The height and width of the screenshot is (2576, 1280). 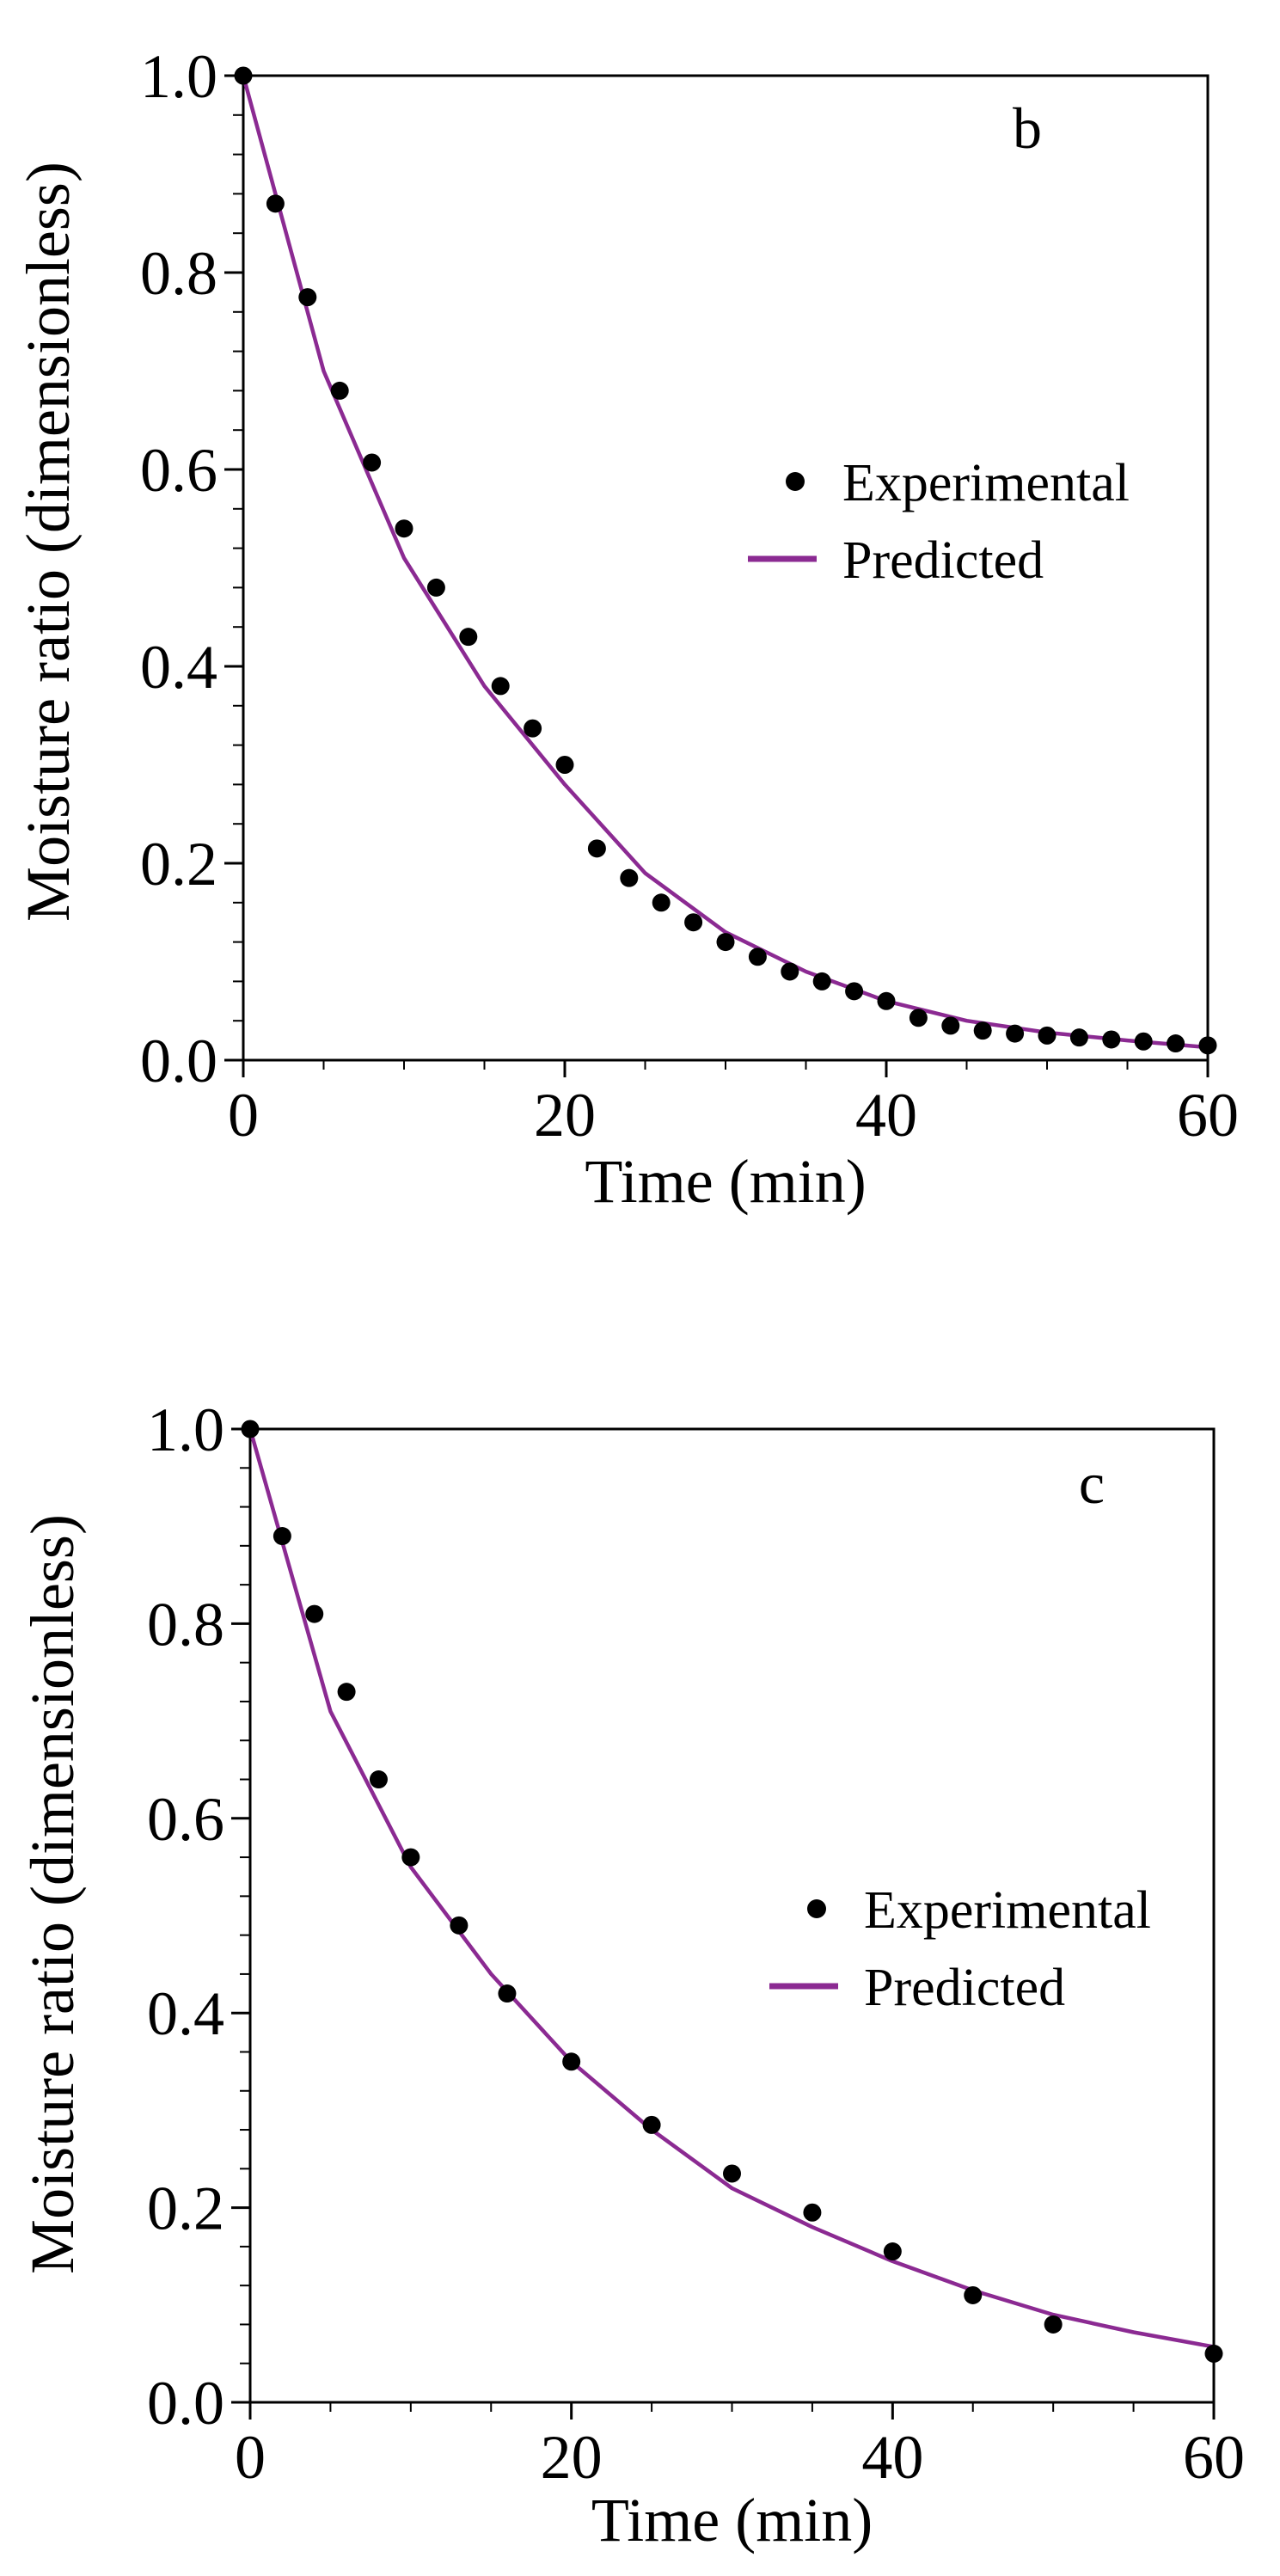 What do you see at coordinates (1092, 1483) in the screenshot?
I see `panel-label: c` at bounding box center [1092, 1483].